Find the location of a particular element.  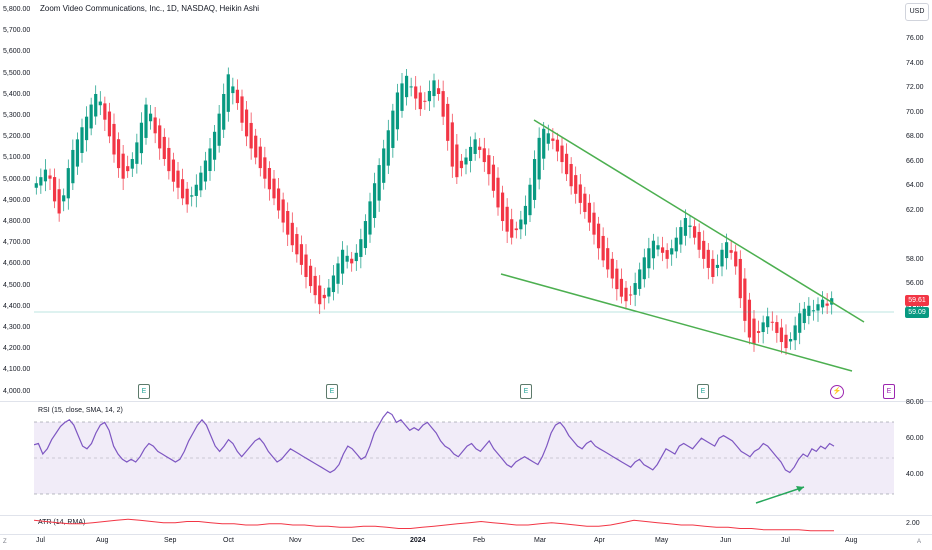

left-scale-label: 5,200.00 is located at coordinates (17, 137).